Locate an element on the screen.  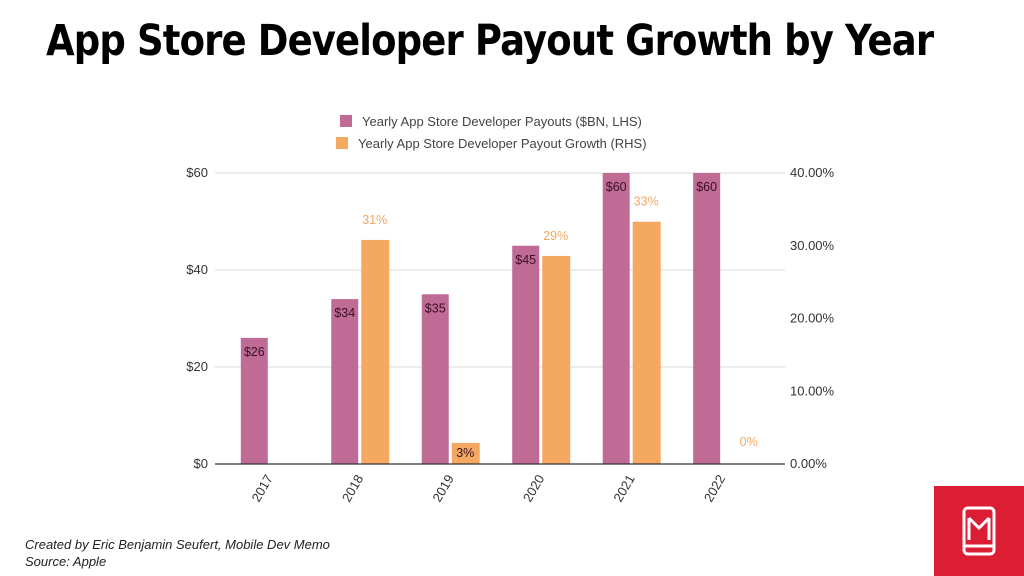
data-label-payouts: $26 is located at coordinates (254, 352).